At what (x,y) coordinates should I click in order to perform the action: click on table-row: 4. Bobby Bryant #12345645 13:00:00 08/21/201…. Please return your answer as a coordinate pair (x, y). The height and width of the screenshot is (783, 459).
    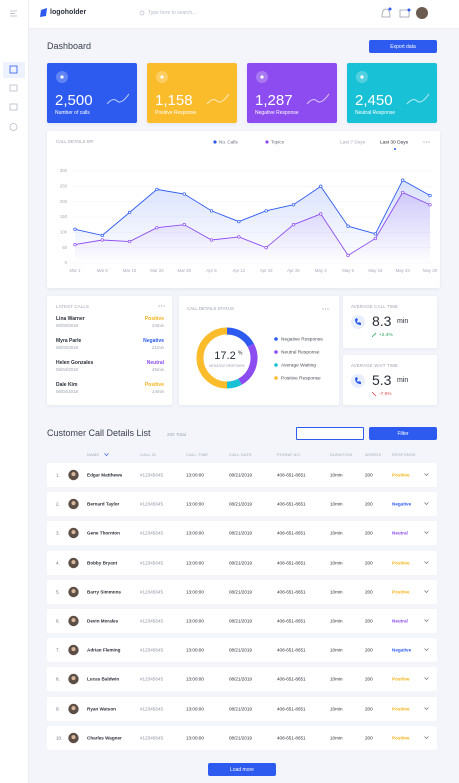
    Looking at the image, I should click on (242, 562).